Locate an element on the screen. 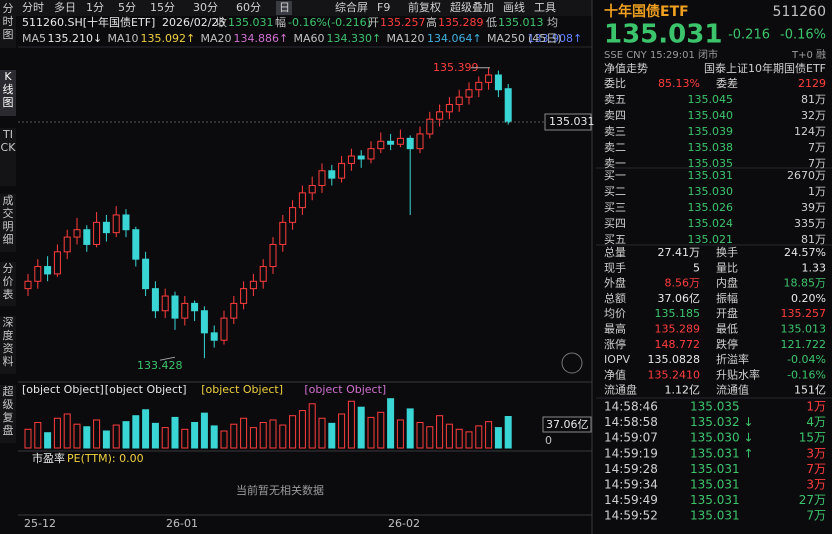  stock-name: 十年国债ETF is located at coordinates (646, 11).